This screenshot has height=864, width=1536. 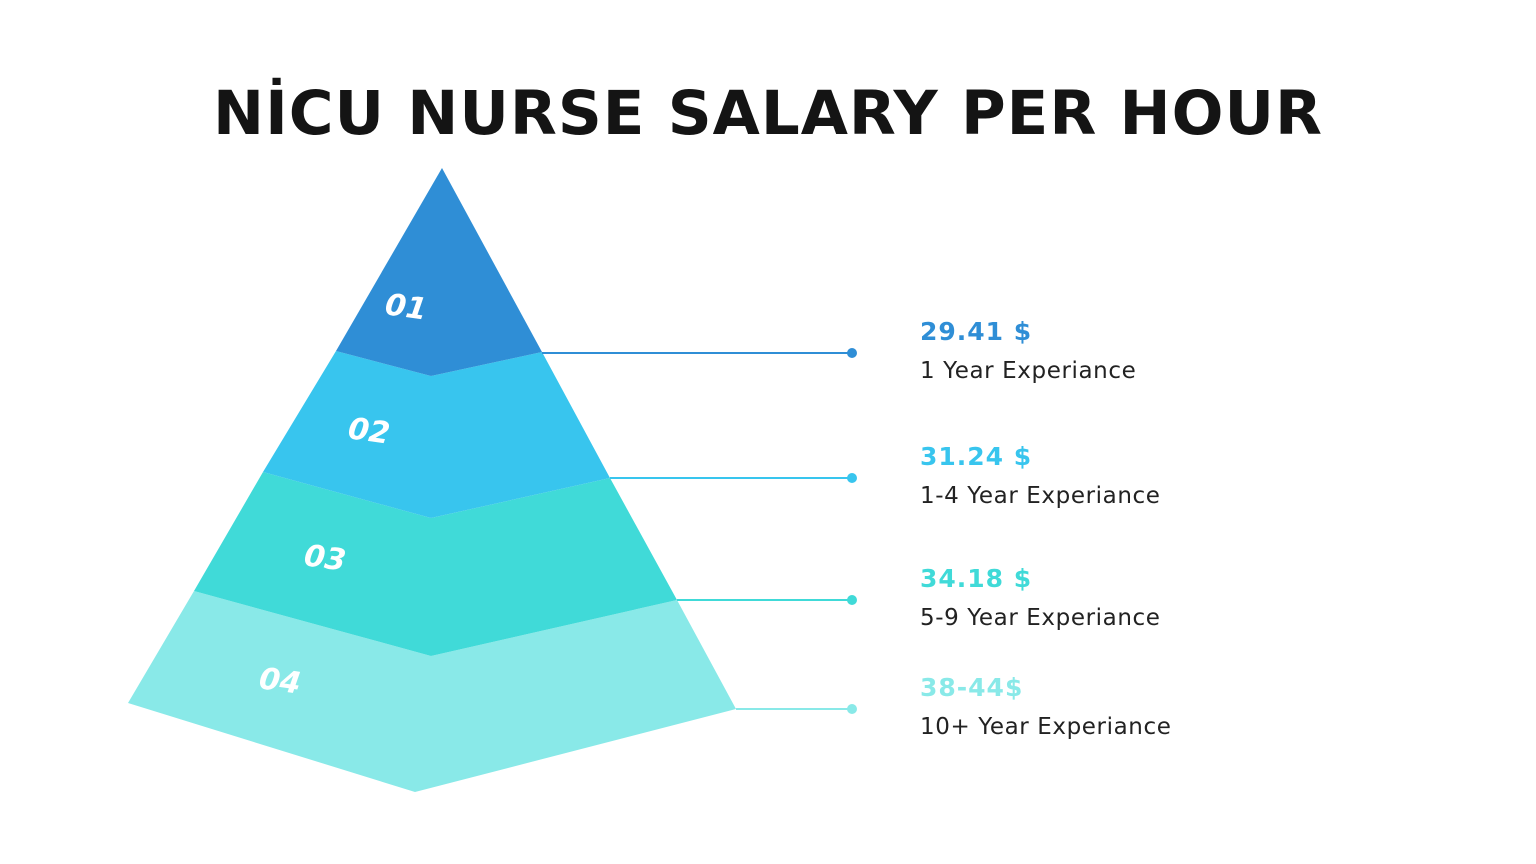 I want to click on salary-price: 38-44$, so click(x=972, y=687).